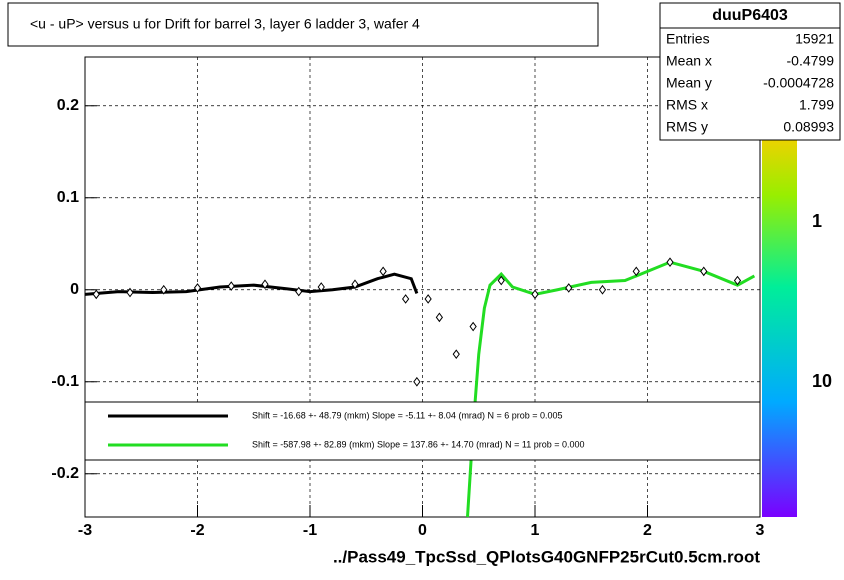 This screenshot has height=580, width=844. I want to click on y-tick-label: -0.1, so click(65, 381).